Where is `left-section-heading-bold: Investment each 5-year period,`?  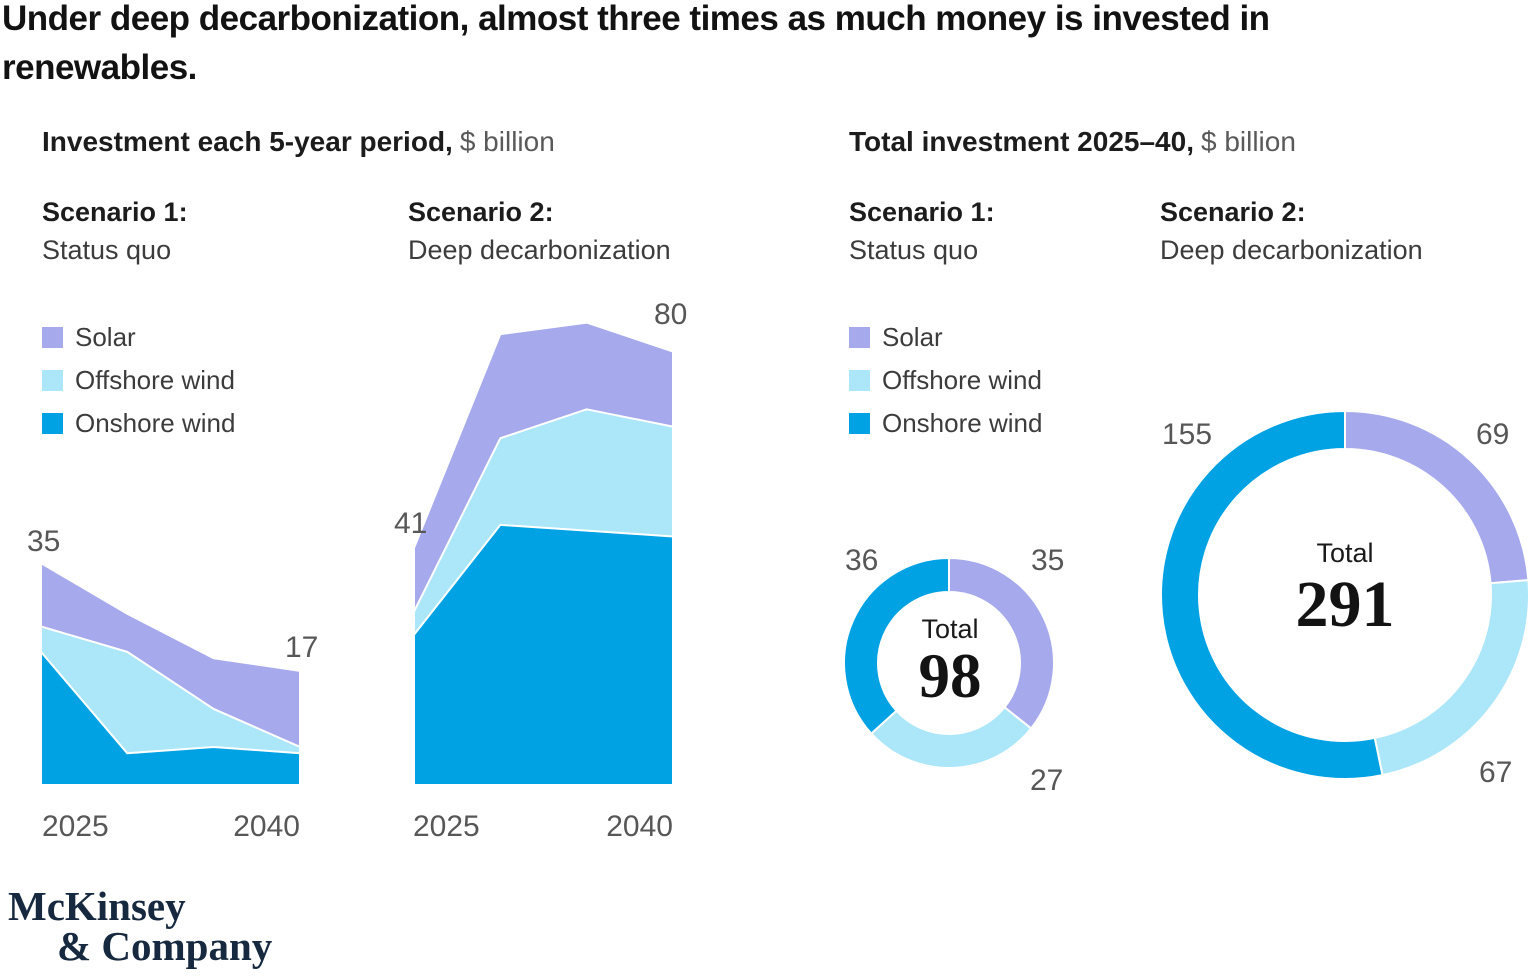
left-section-heading-bold: Investment each 5-year period, is located at coordinates (247, 141).